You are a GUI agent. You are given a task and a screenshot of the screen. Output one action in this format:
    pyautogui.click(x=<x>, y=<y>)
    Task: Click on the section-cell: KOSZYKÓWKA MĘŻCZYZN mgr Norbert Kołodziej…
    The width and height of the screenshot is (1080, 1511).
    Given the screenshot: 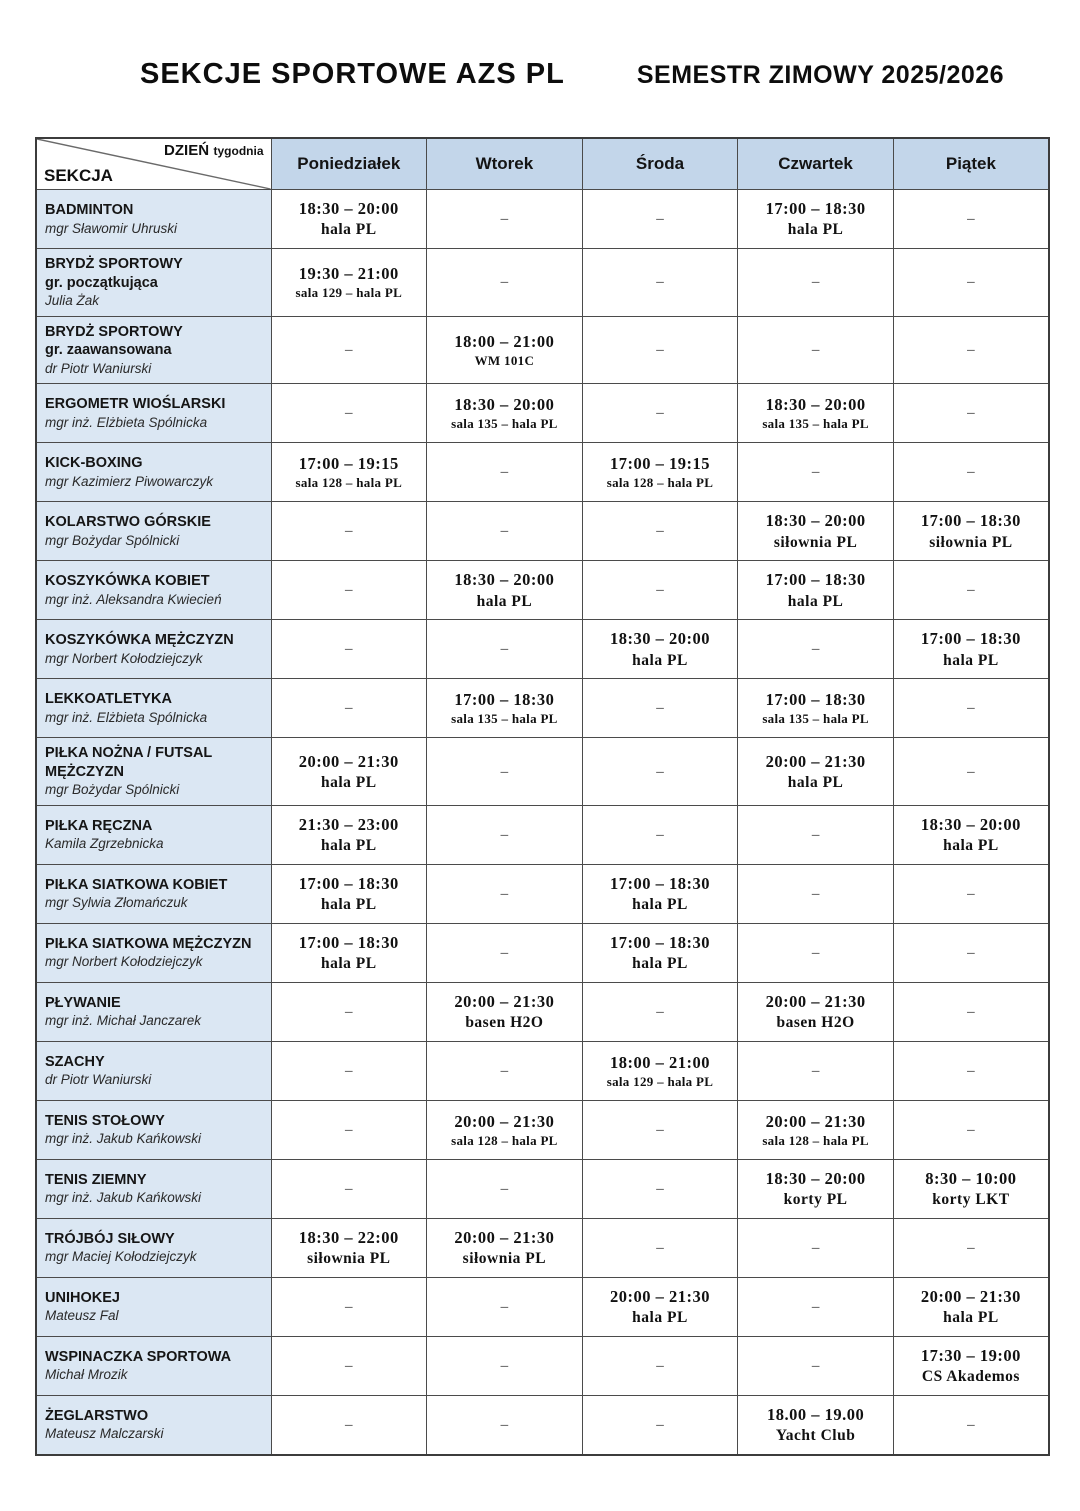 What is the action you would take?
    pyautogui.click(x=153, y=649)
    